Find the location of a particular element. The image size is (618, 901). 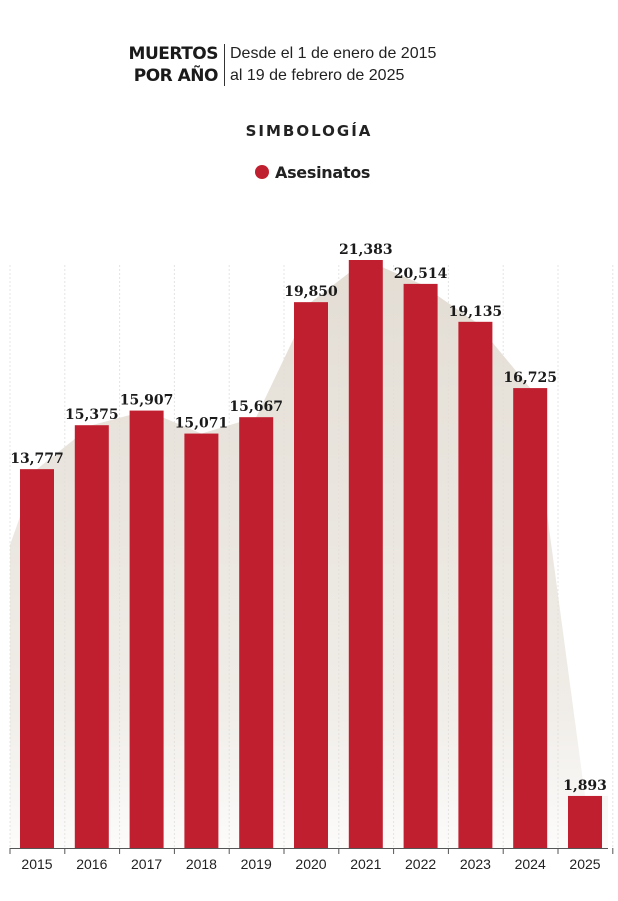

legend: Asesinatos is located at coordinates (312, 172).